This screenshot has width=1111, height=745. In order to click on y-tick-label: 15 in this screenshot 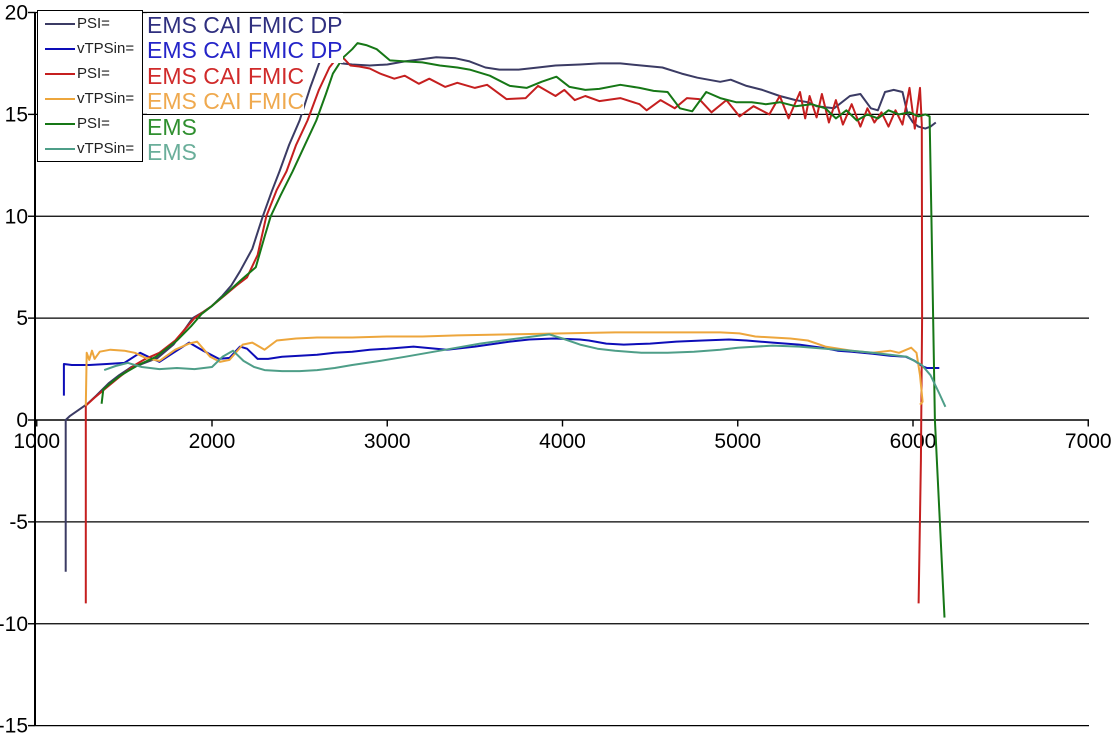, I will do `click(16, 114)`.